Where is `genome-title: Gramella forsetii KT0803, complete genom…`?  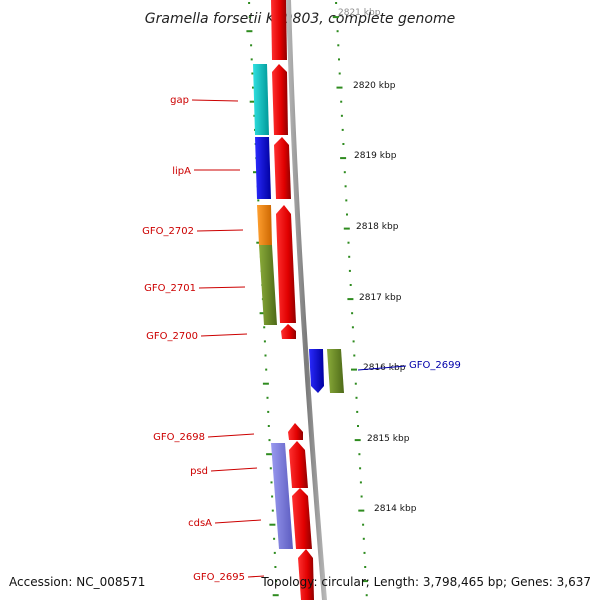 genome-title: Gramella forsetii KT0803, complete genom… is located at coordinates (300, 19).